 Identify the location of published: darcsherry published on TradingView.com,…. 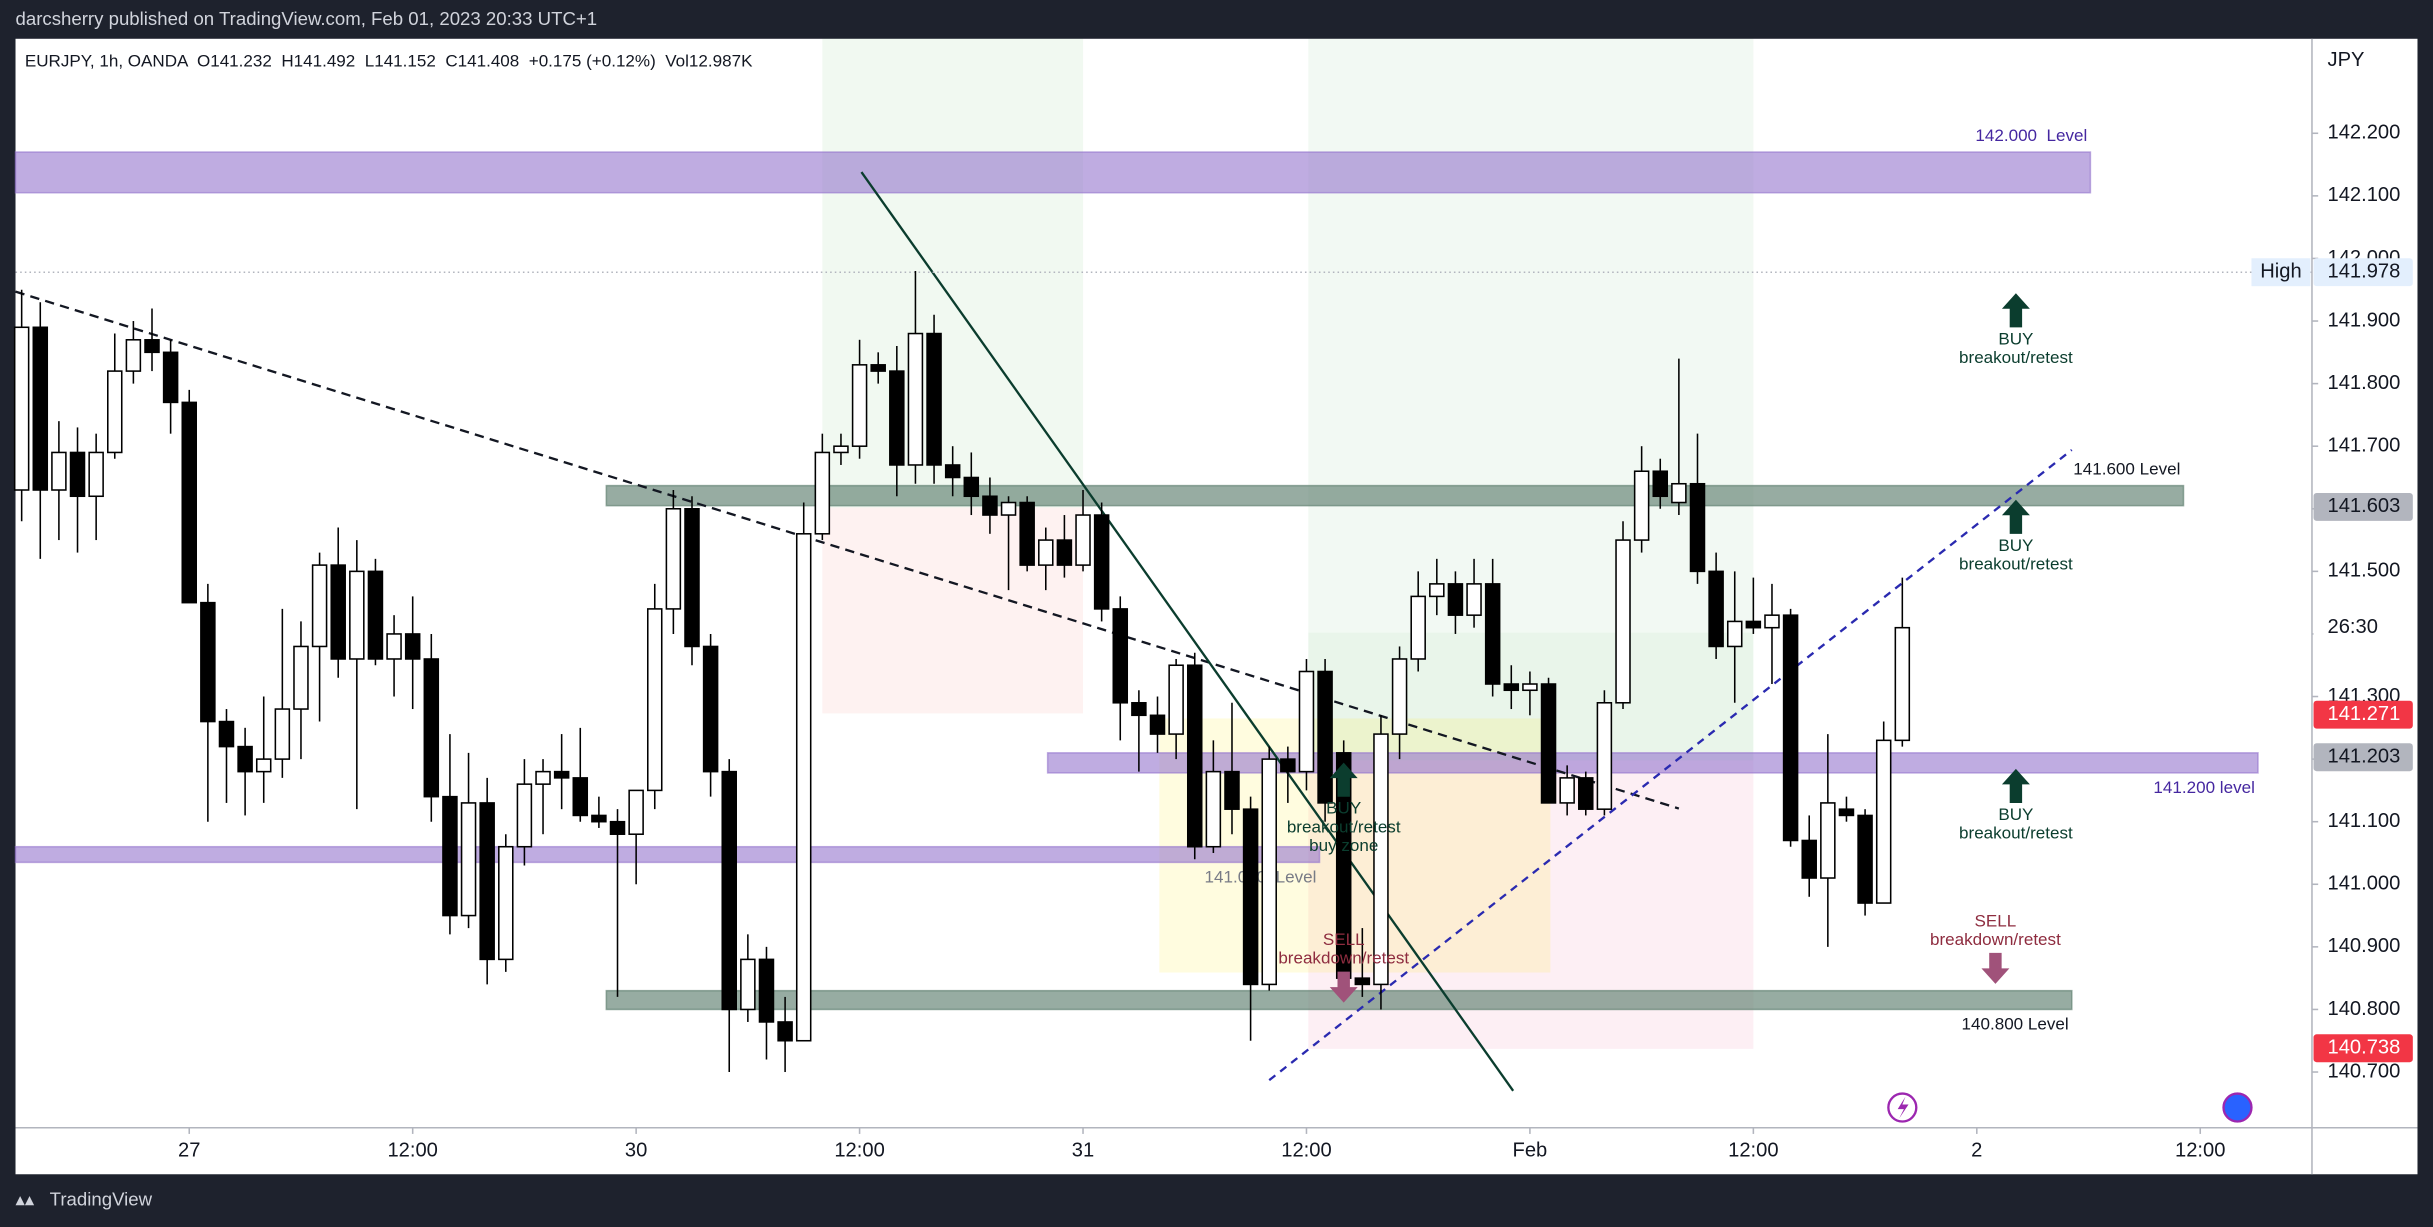
(307, 18).